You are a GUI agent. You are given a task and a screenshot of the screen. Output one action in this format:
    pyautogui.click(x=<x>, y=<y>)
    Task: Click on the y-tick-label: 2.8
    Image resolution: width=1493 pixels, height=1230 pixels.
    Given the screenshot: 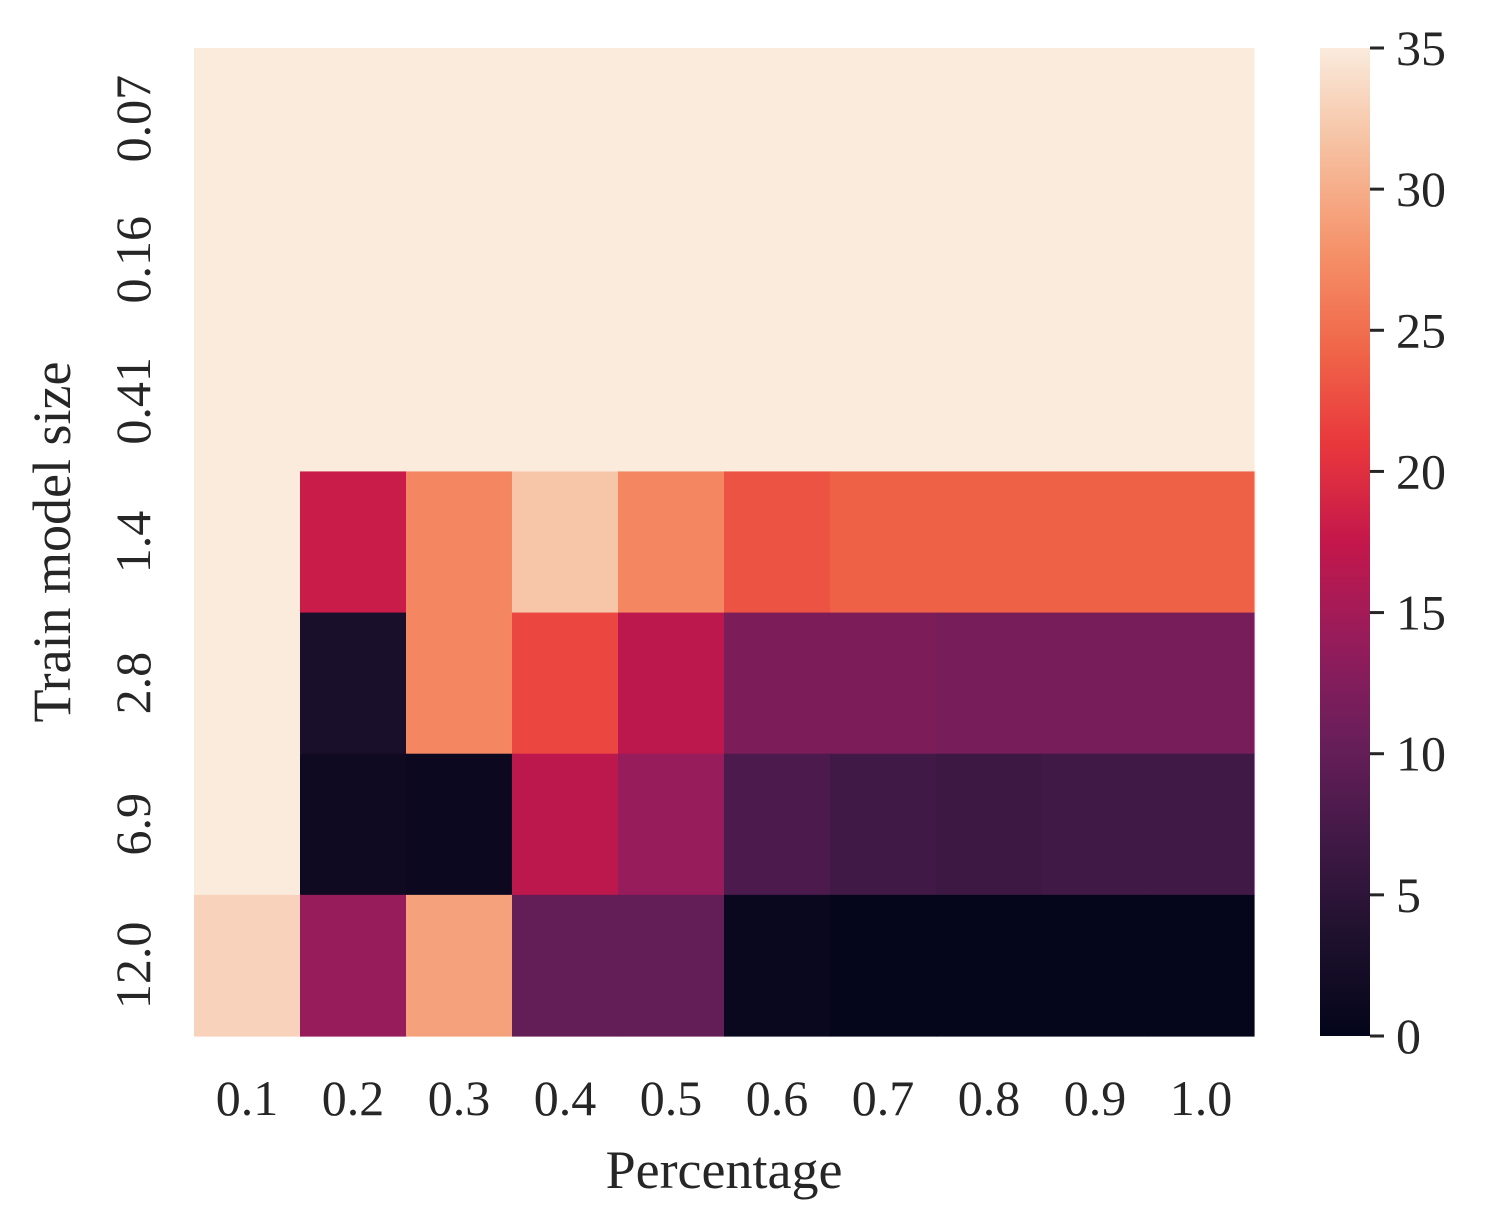 What is the action you would take?
    pyautogui.click(x=133, y=683)
    